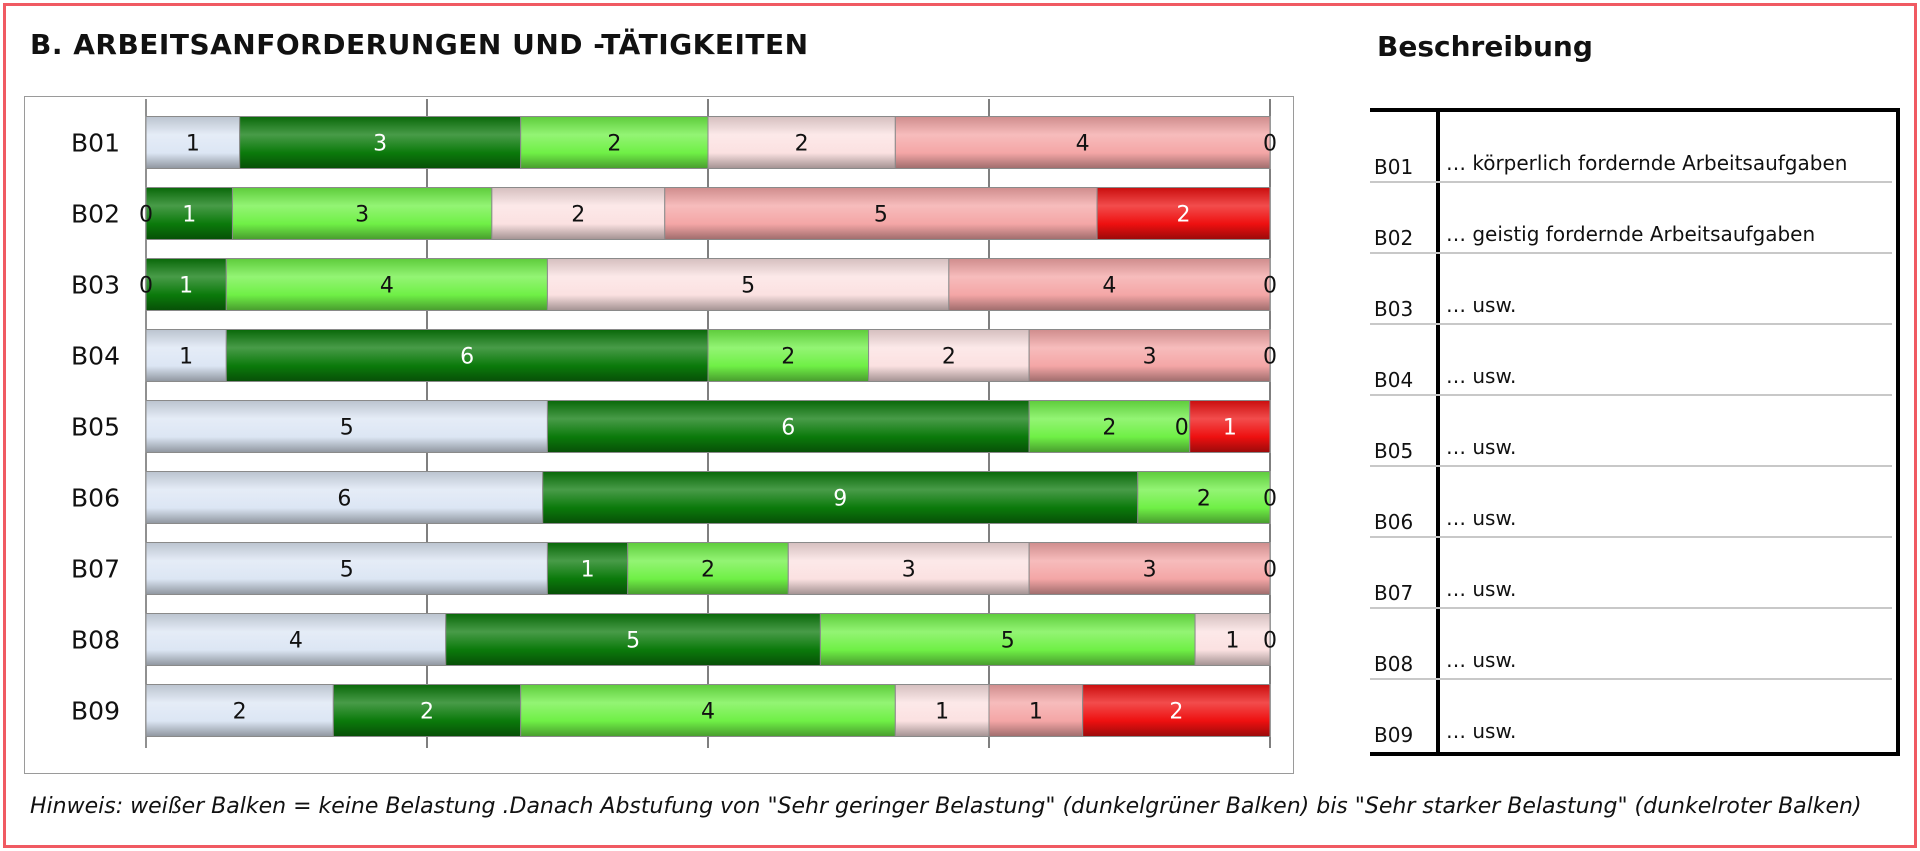 This screenshot has height=851, width=1920. Describe the element at coordinates (1394, 451) in the screenshot. I see `row-code: B05` at that location.